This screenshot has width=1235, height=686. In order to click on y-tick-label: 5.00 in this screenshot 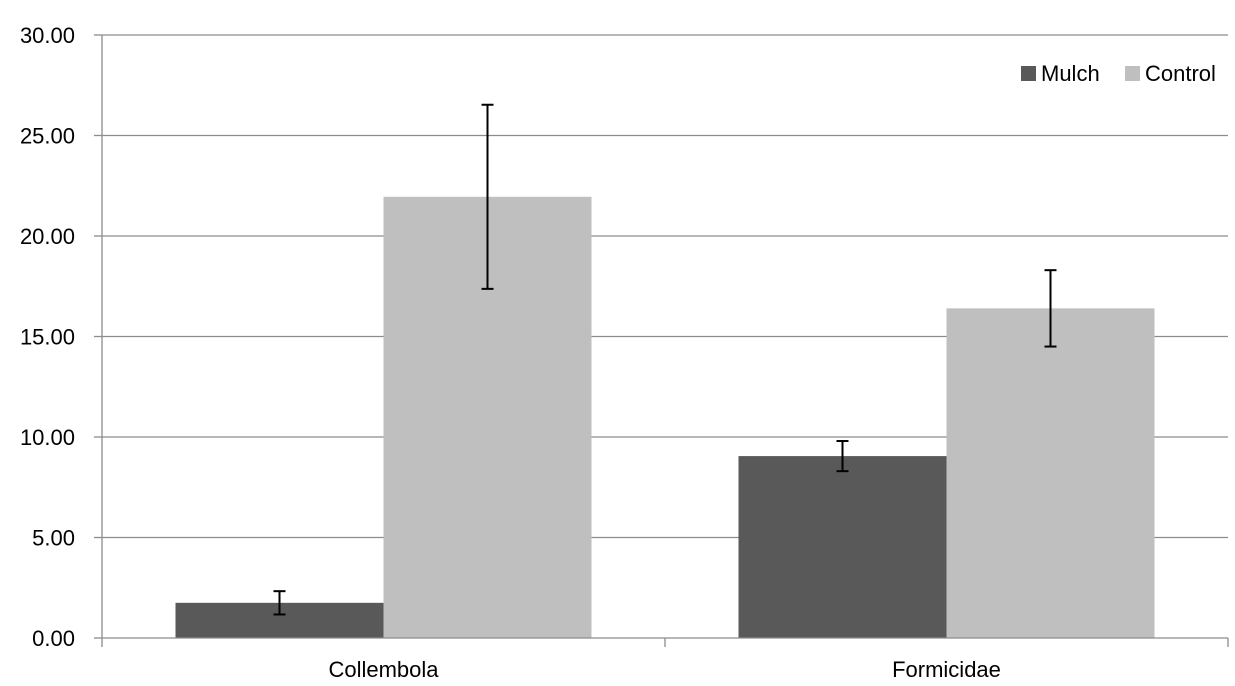, I will do `click(53, 538)`.